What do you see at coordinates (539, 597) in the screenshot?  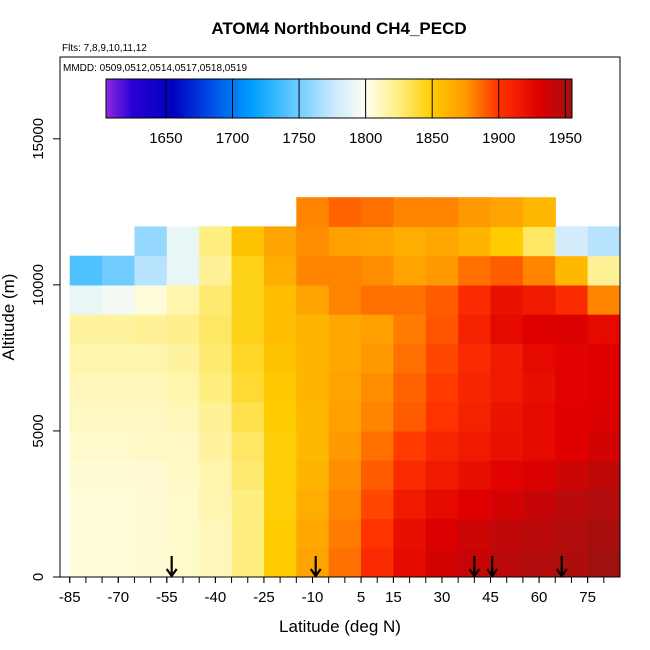 I see `x-tick-label: 60` at bounding box center [539, 597].